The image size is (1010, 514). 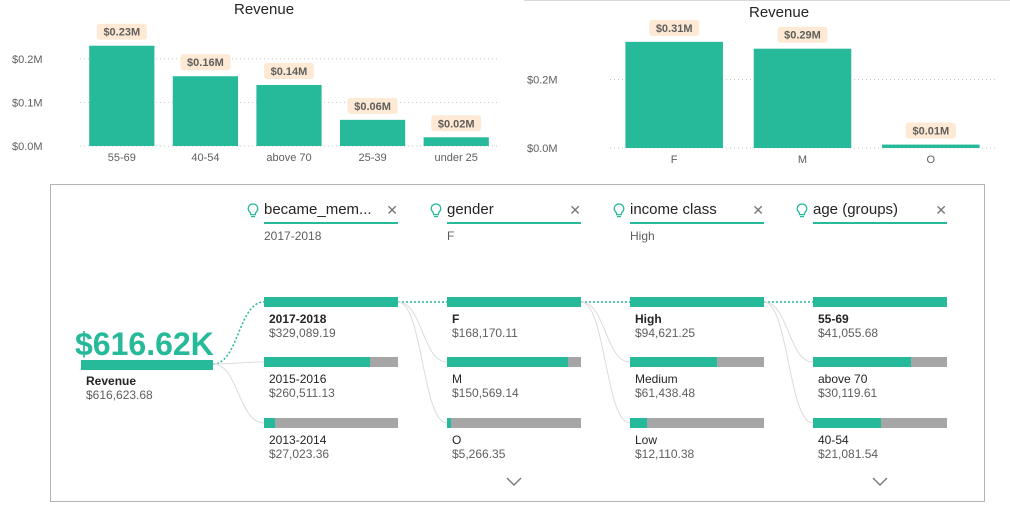 I want to click on node-label: F, so click(x=456, y=319).